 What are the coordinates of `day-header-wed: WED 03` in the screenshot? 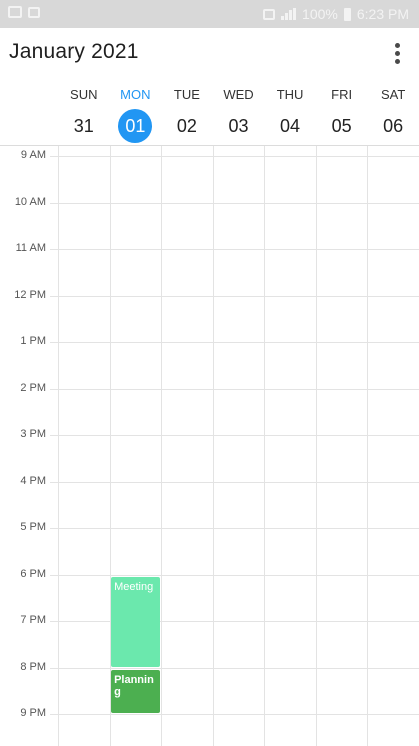 It's located at (239, 112).